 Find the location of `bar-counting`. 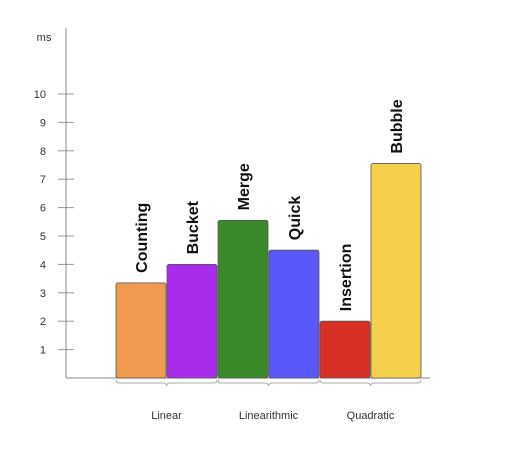

bar-counting is located at coordinates (141, 330).